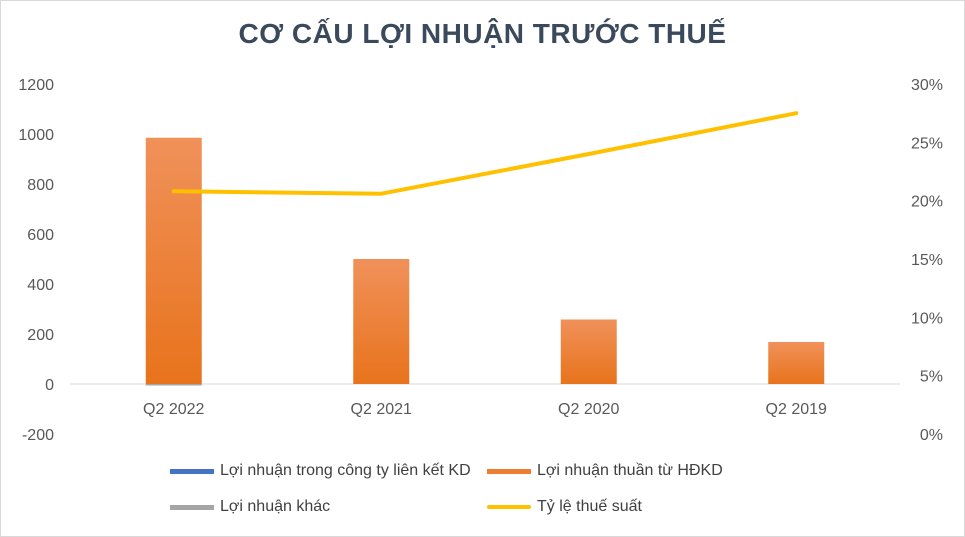 Image resolution: width=965 pixels, height=537 pixels. I want to click on y-right-tick-label: 0%, so click(931, 435).